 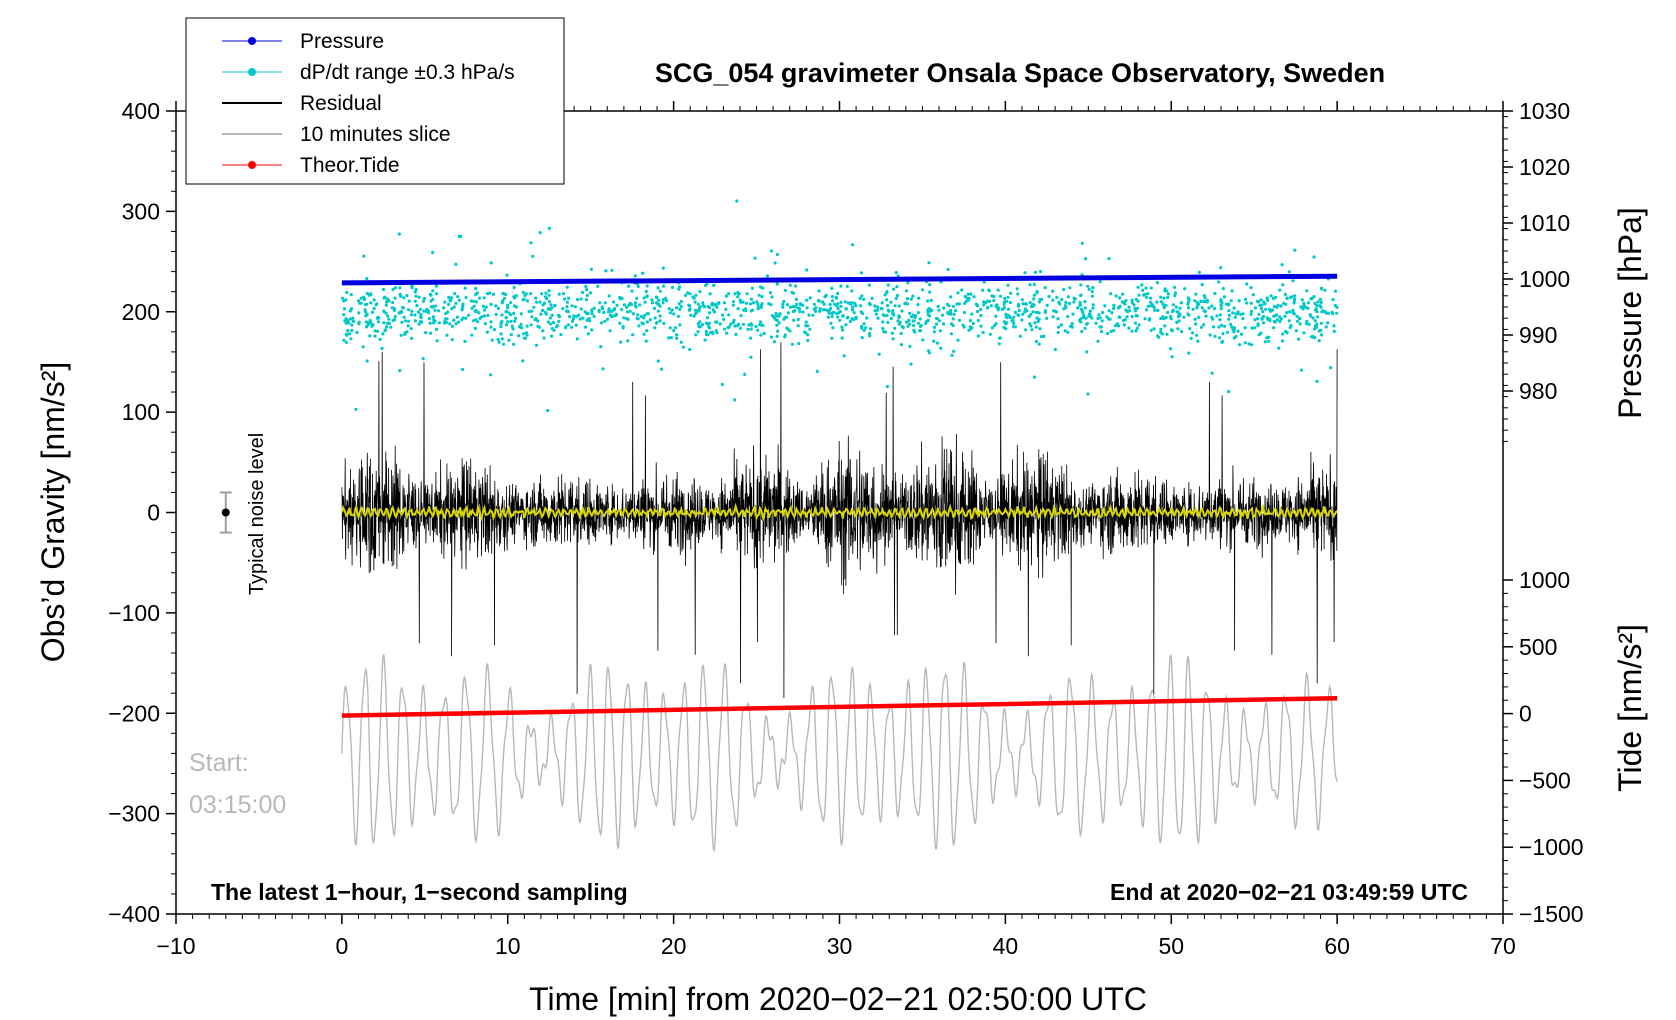 I want to click on smoothed-series, so click(x=839, y=512).